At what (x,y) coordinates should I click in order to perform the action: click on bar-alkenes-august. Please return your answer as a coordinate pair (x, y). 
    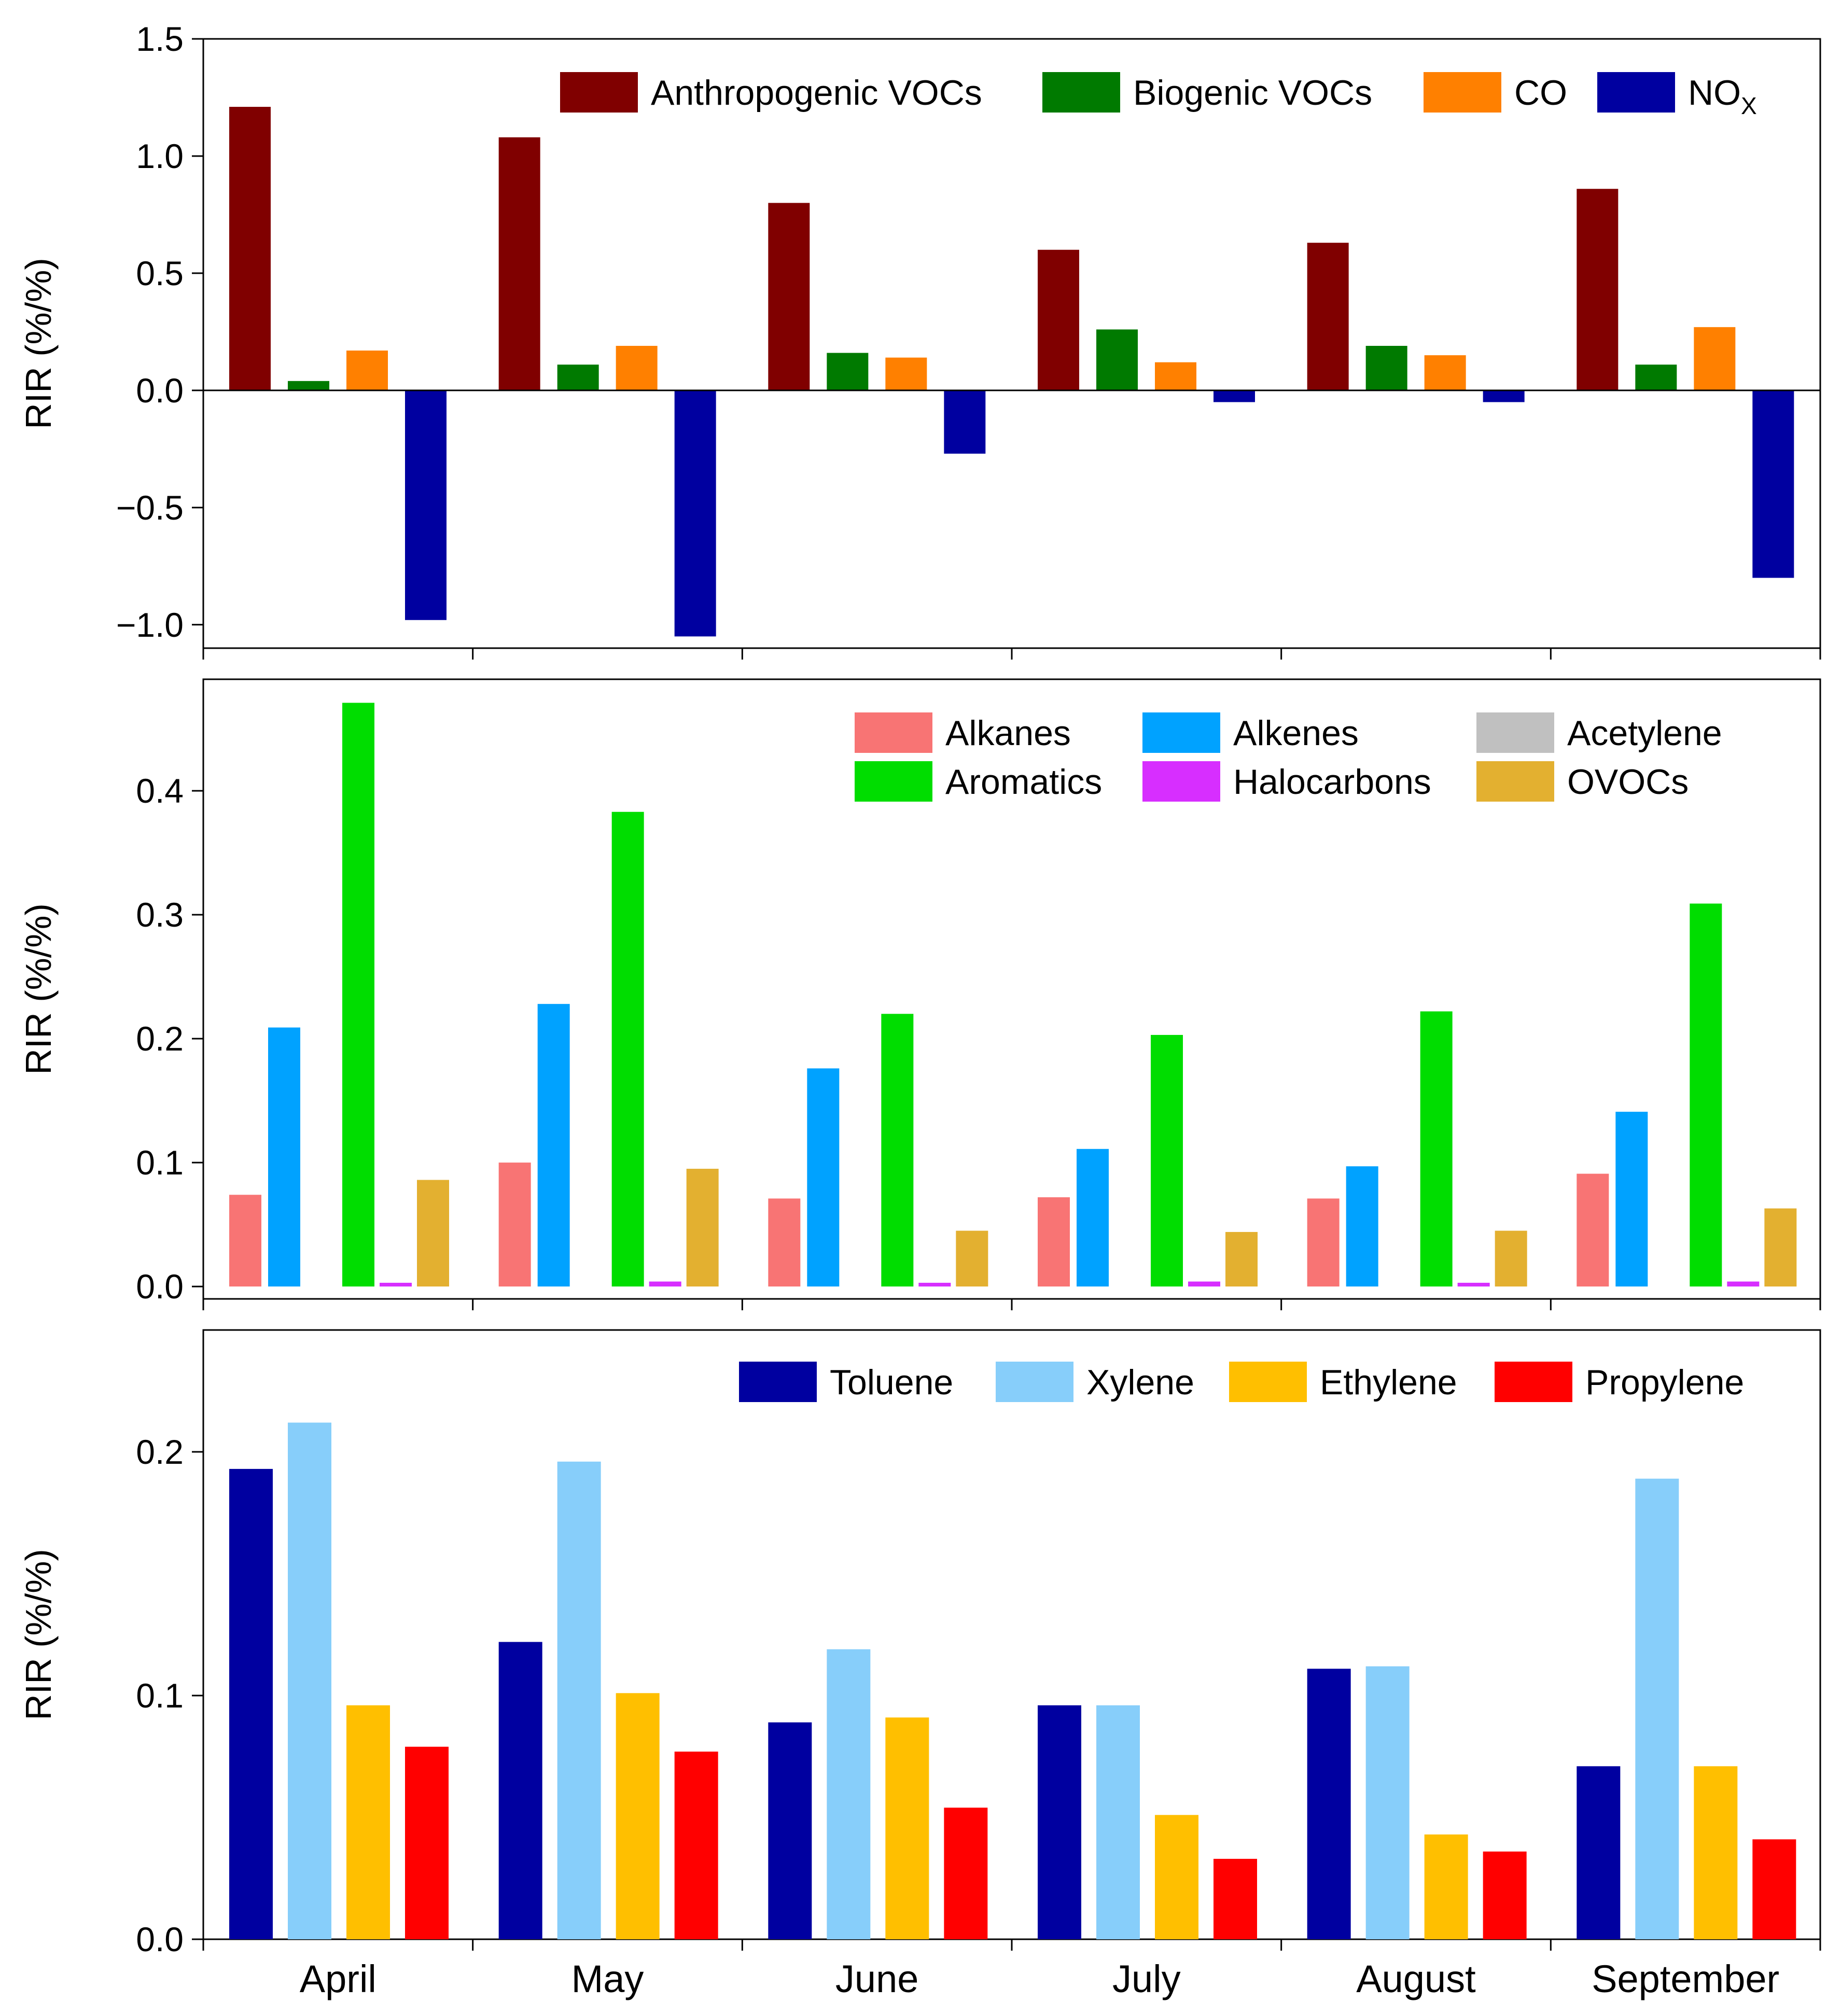
    Looking at the image, I should click on (1362, 1226).